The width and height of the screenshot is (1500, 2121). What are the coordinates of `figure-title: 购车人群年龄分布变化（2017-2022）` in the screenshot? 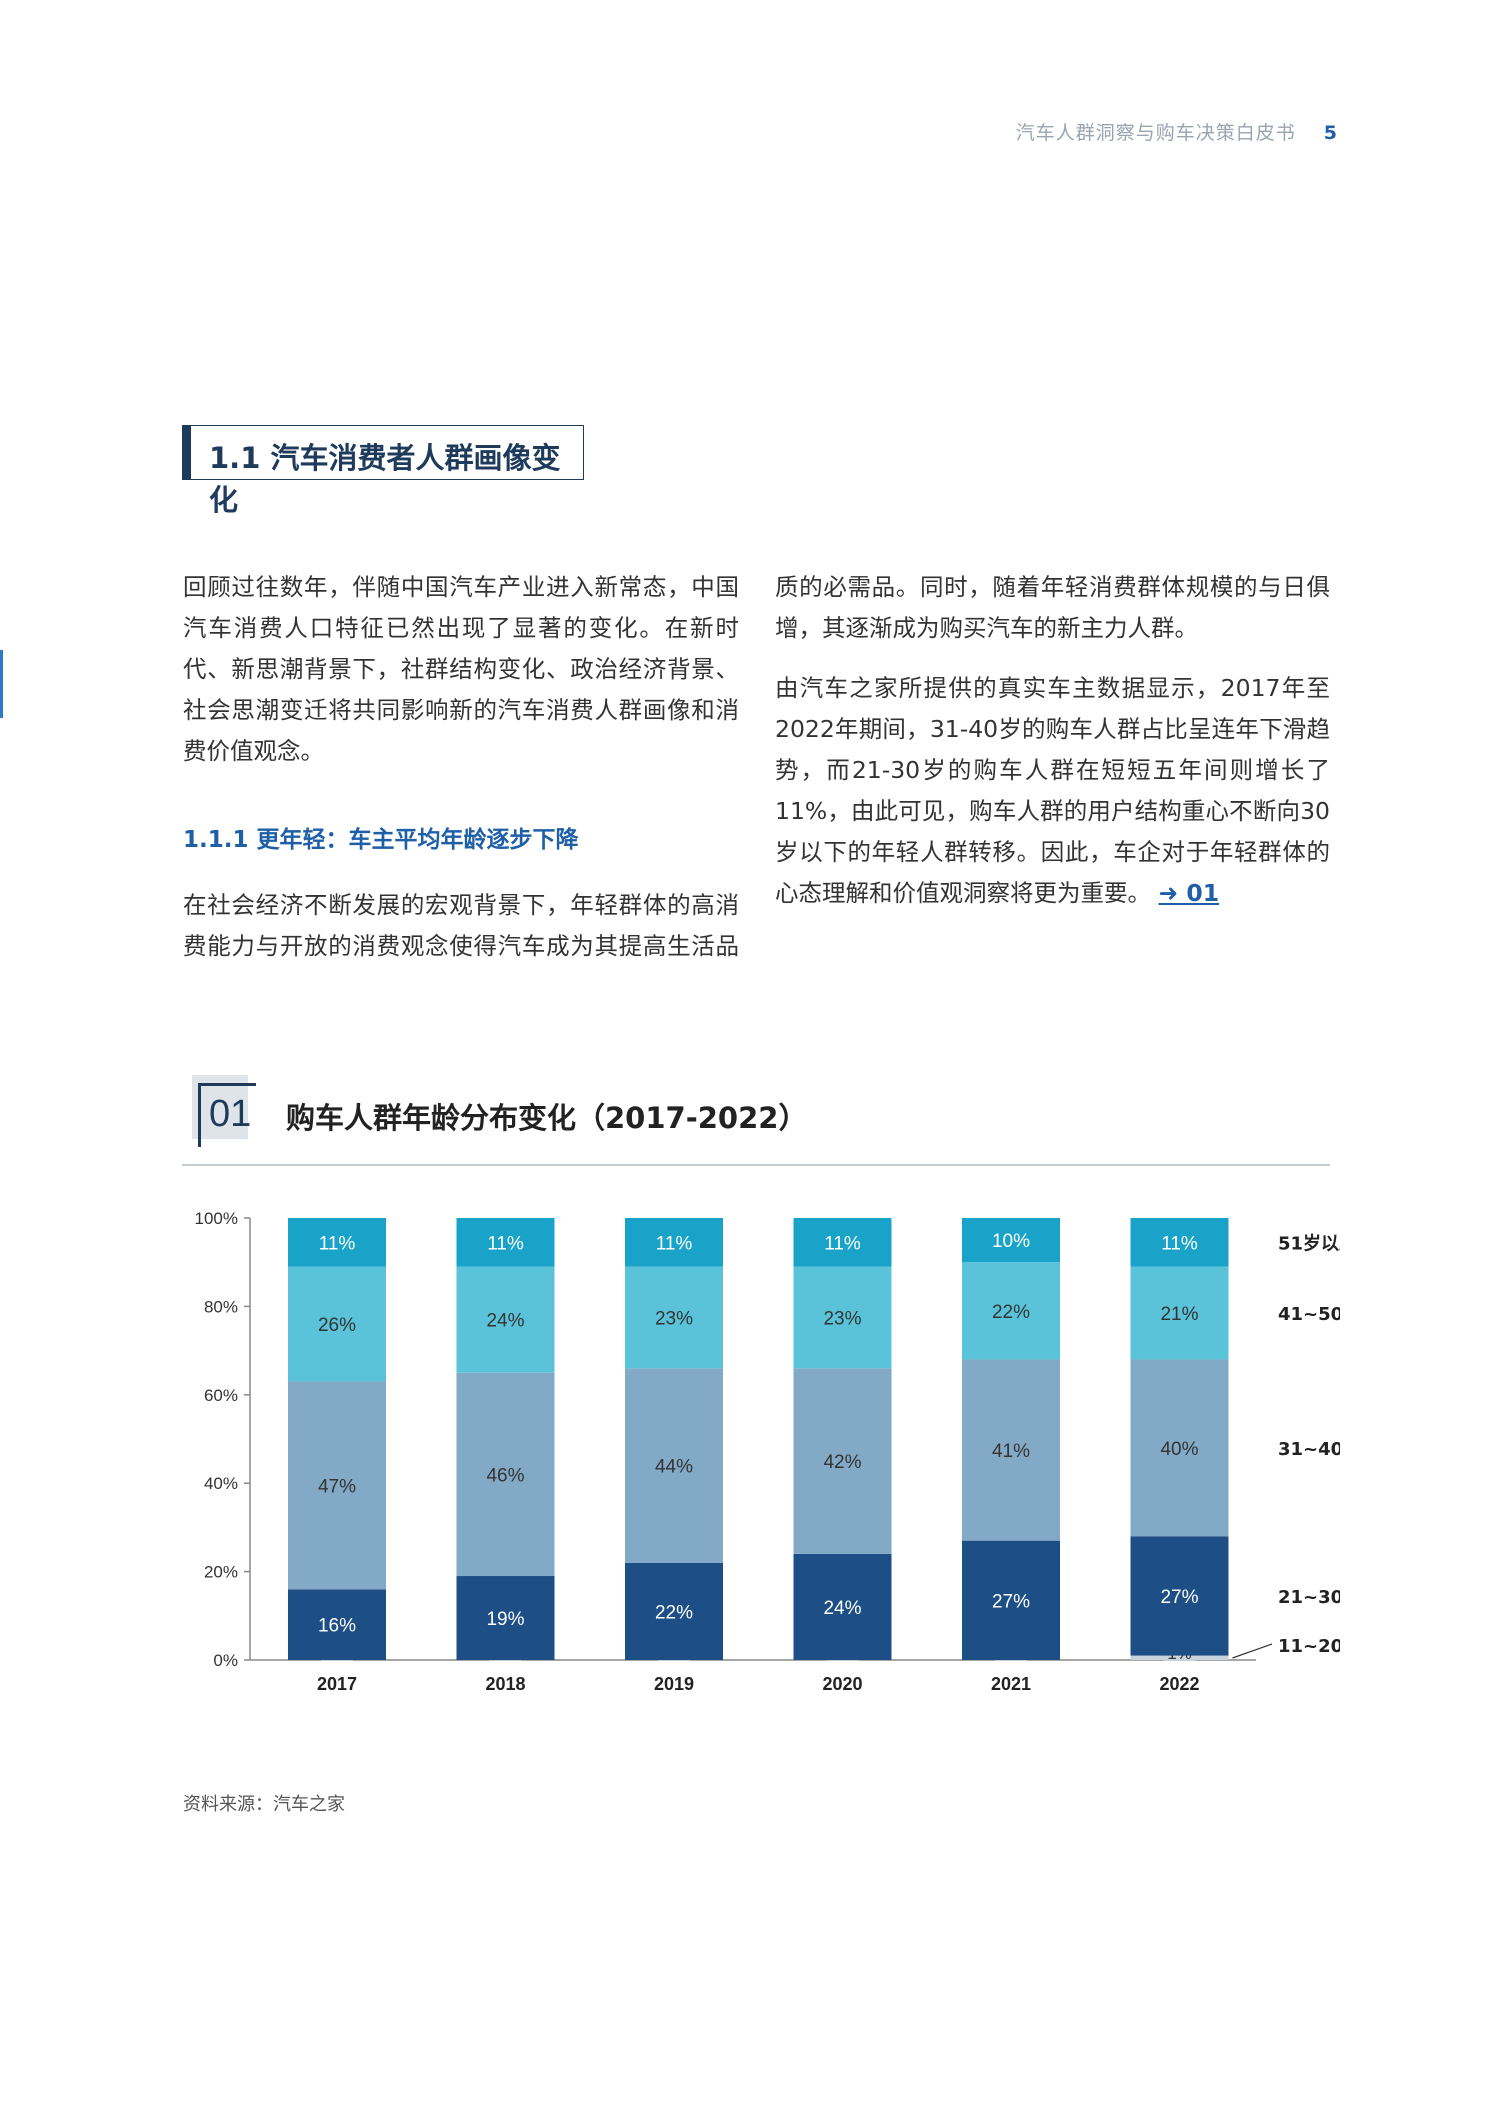 It's located at (547, 1118).